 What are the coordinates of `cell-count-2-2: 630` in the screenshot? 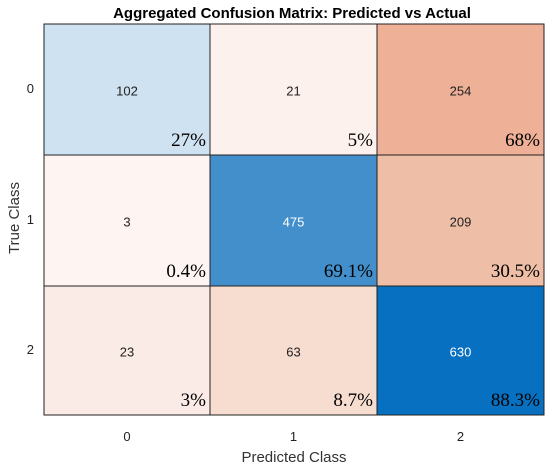 It's located at (461, 352).